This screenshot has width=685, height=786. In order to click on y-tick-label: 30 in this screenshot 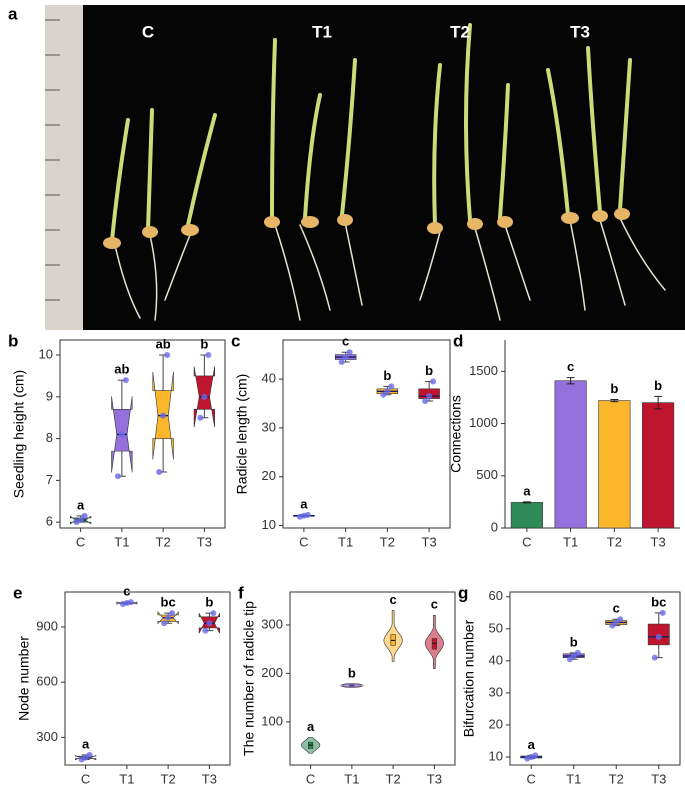, I will do `click(269, 426)`.